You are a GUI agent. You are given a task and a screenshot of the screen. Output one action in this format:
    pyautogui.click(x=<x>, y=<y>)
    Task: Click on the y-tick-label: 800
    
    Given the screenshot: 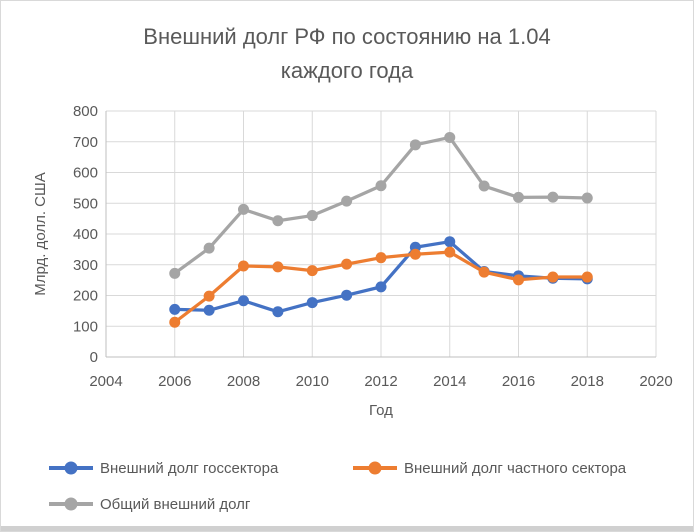 What is the action you would take?
    pyautogui.click(x=85, y=111)
    